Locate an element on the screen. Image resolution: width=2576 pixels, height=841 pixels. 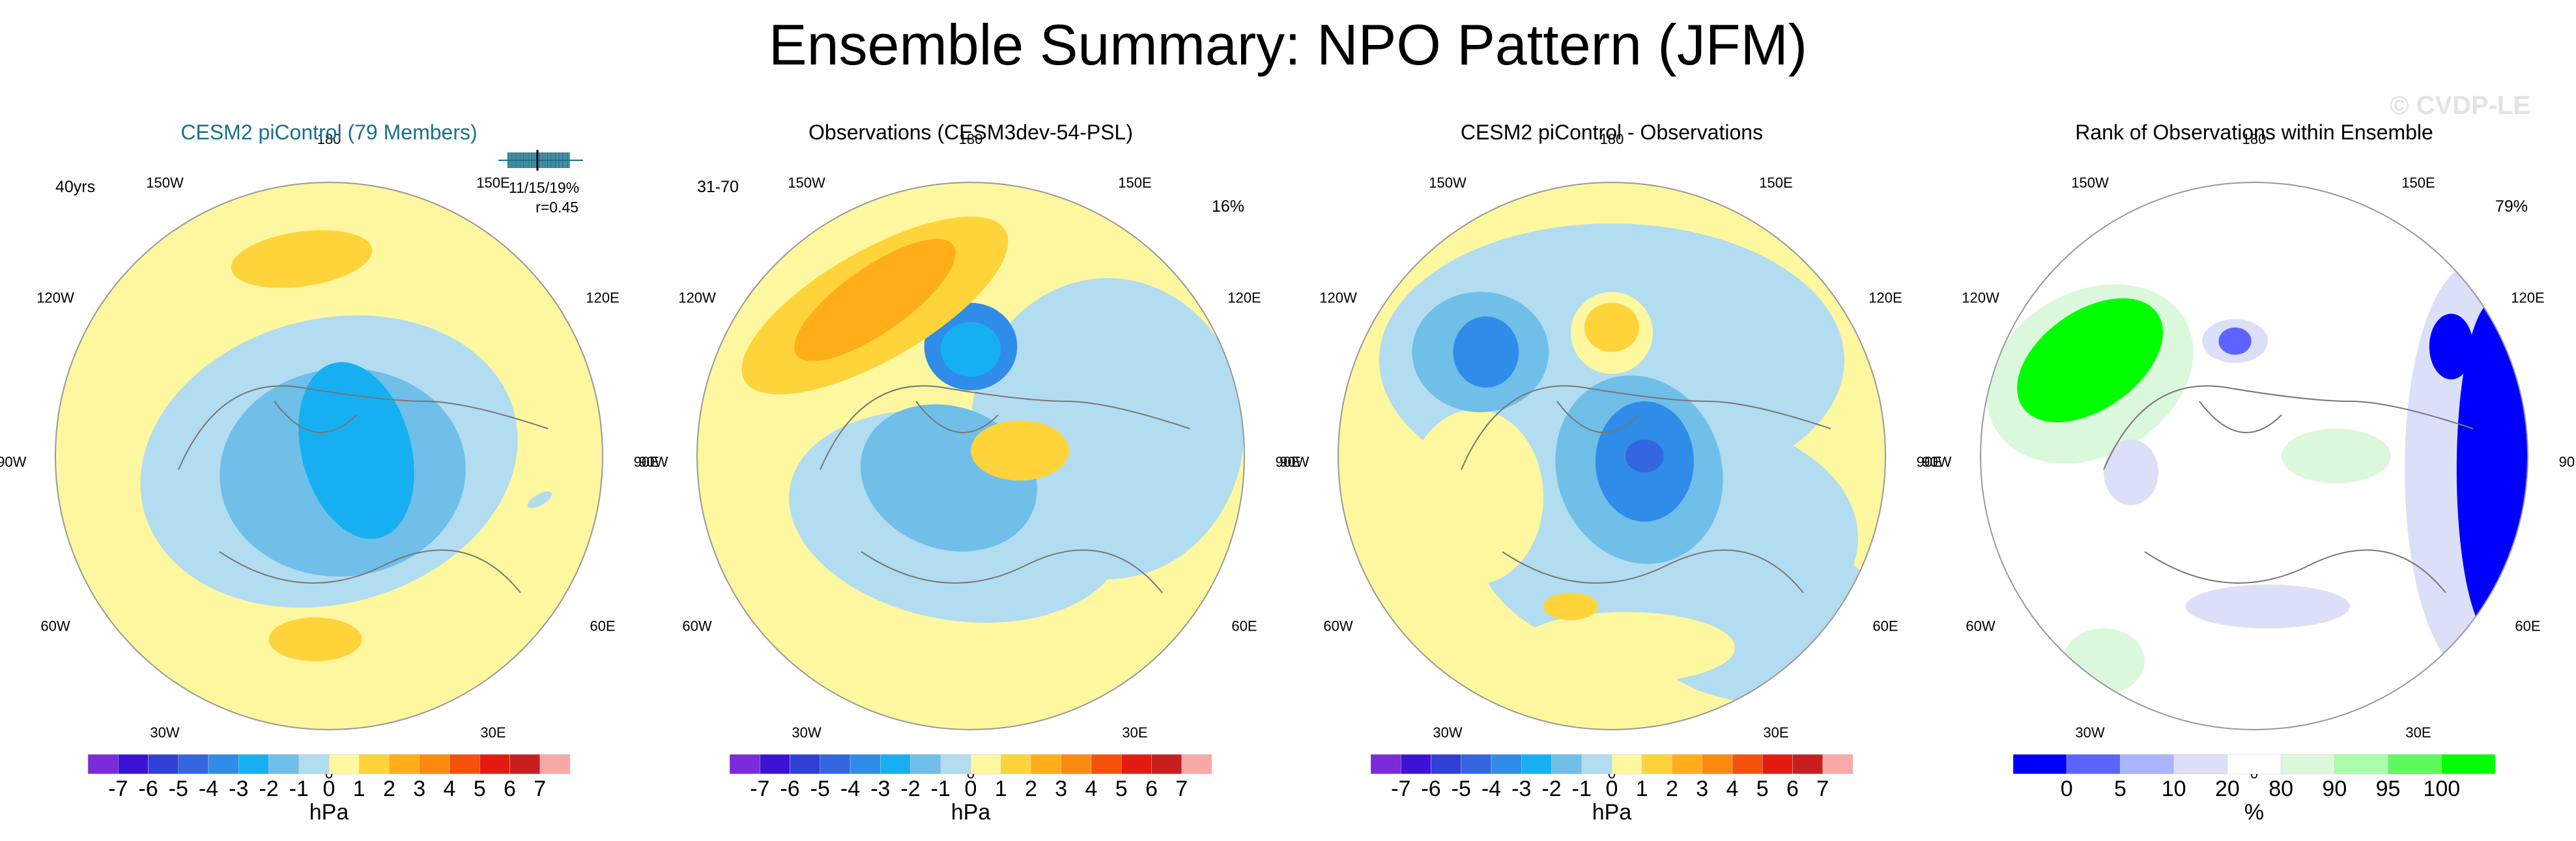
colorbar-tick-label: 90 is located at coordinates (2334, 789).